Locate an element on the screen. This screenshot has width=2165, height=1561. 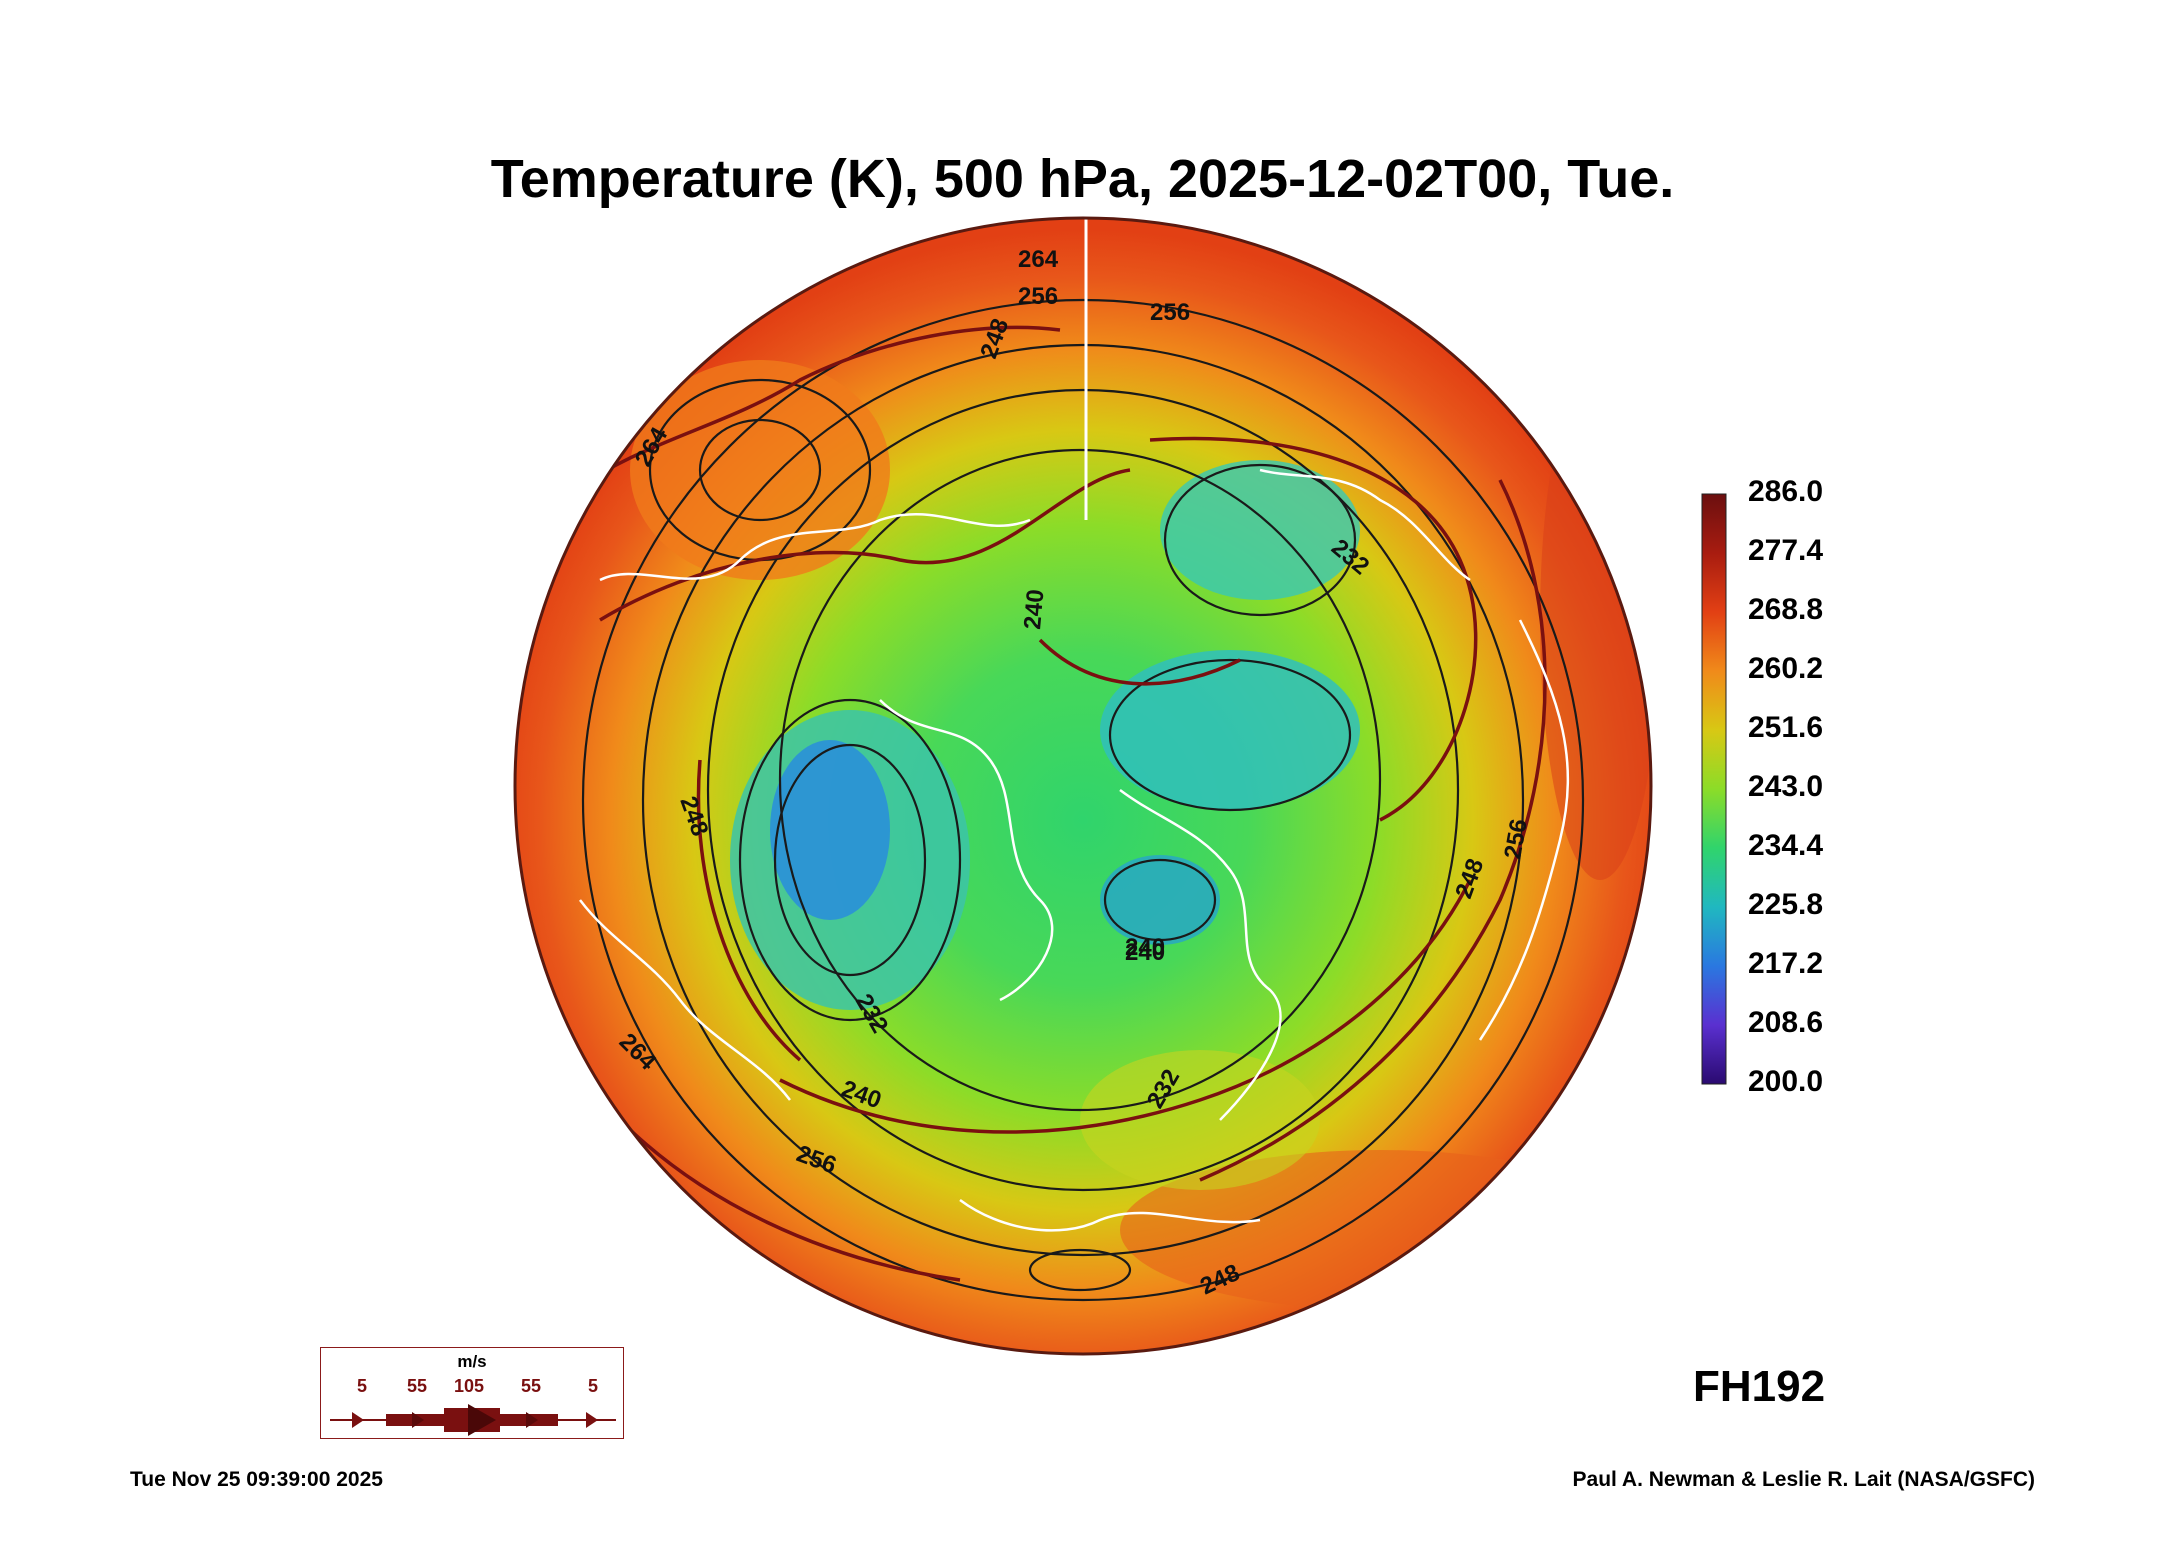
vector-legend-unit: m/s is located at coordinates (472, 1361).